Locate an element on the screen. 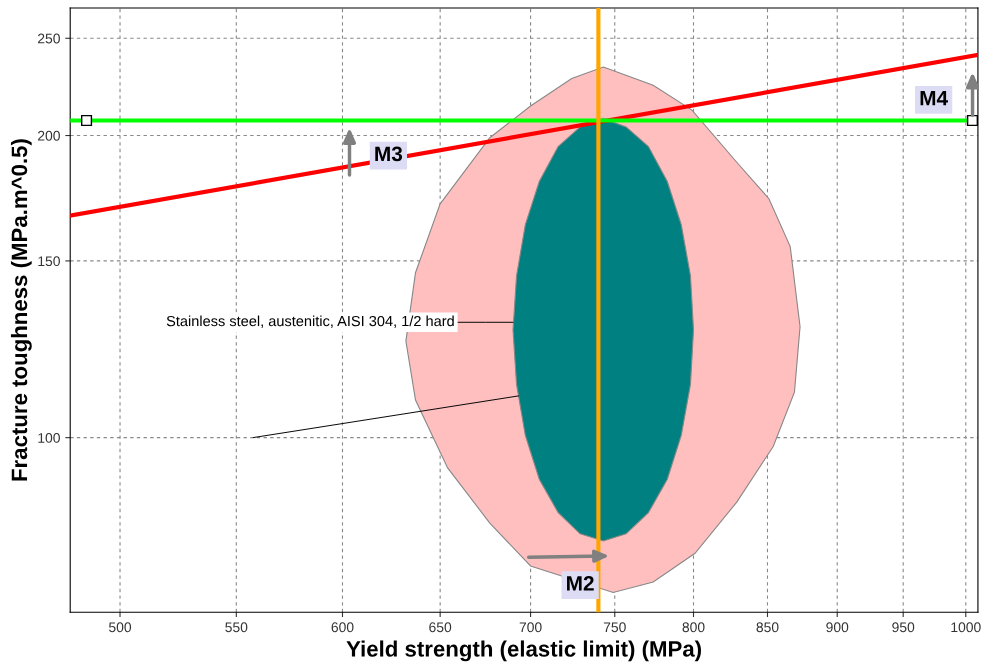  x-tick-label: 800 is located at coordinates (693, 627).